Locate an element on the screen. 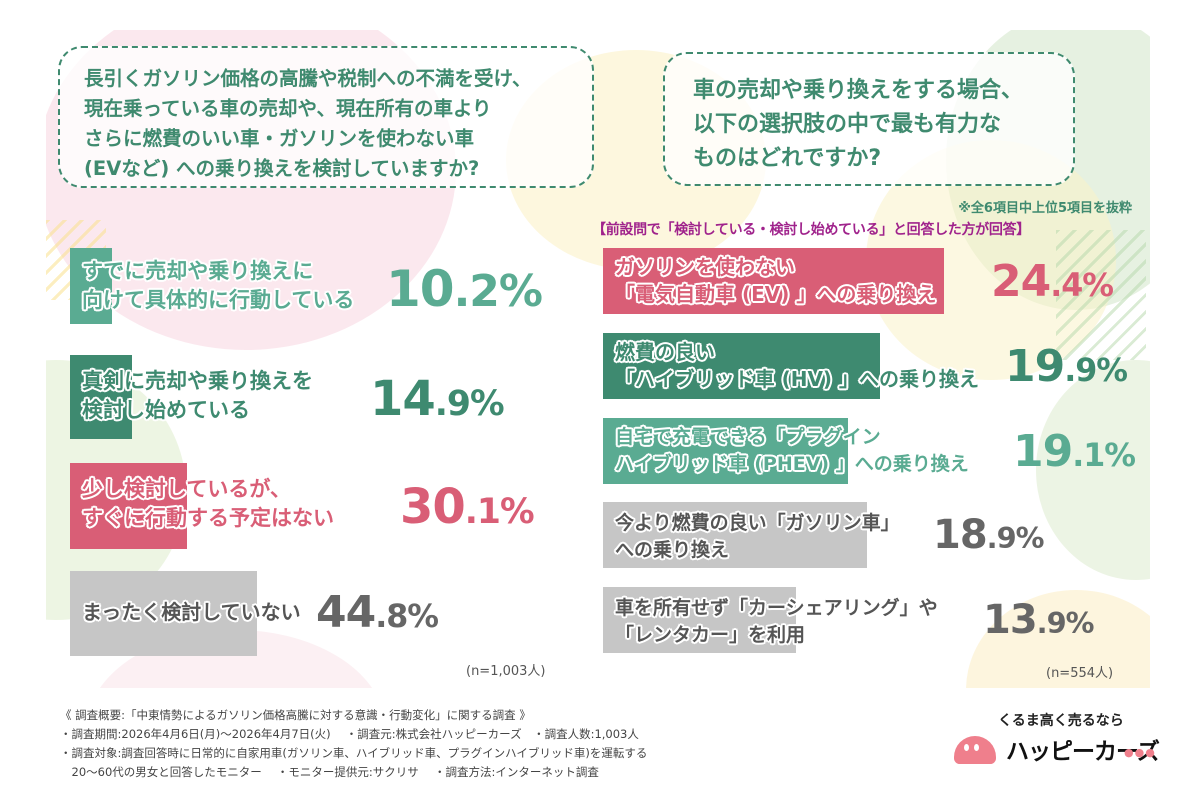 The width and height of the screenshot is (1200, 799). bg-stripes-green is located at coordinates (1101, 295).